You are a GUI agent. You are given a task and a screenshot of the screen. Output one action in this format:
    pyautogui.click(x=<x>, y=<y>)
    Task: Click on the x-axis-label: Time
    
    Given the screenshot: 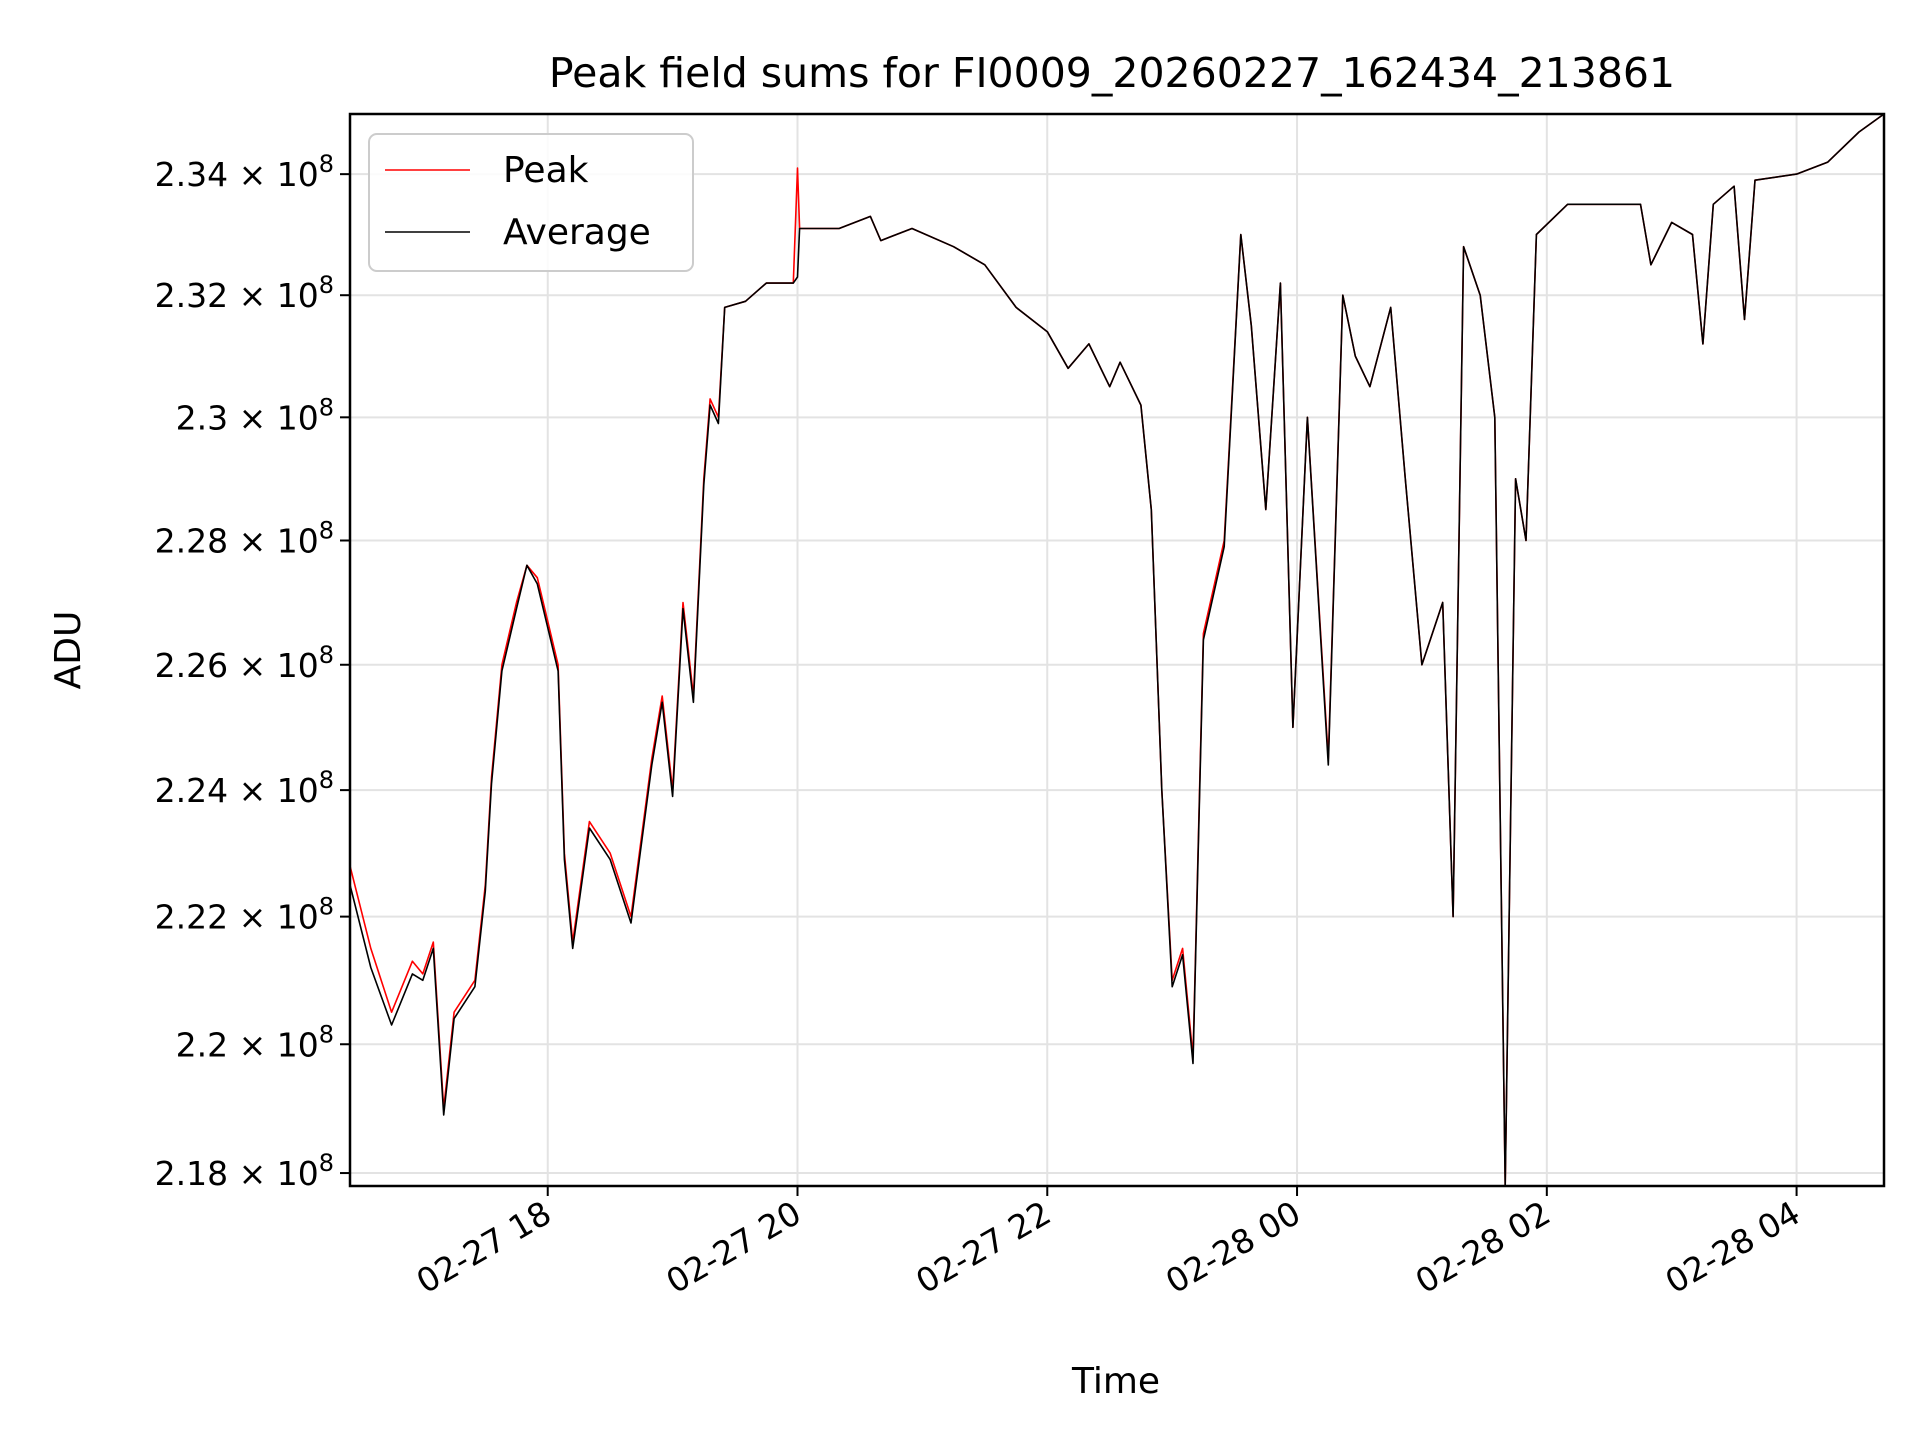 What is the action you would take?
    pyautogui.click(x=1115, y=1381)
    